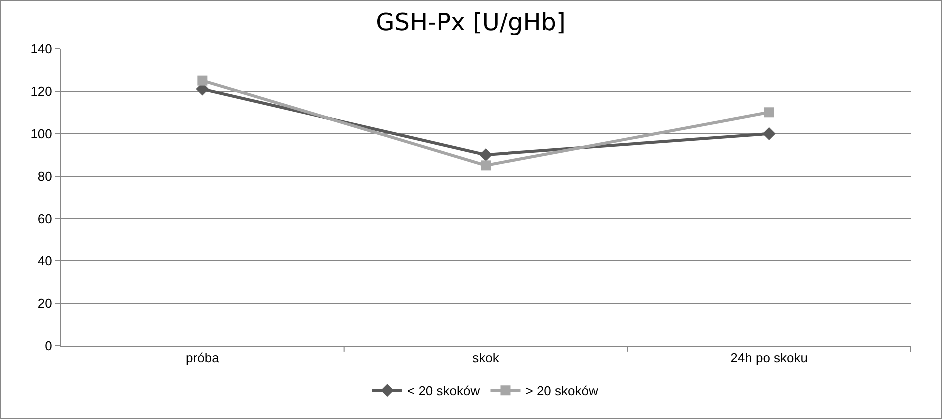  Describe the element at coordinates (769, 358) in the screenshot. I see `x-tick-label: 24h po skoku` at that location.